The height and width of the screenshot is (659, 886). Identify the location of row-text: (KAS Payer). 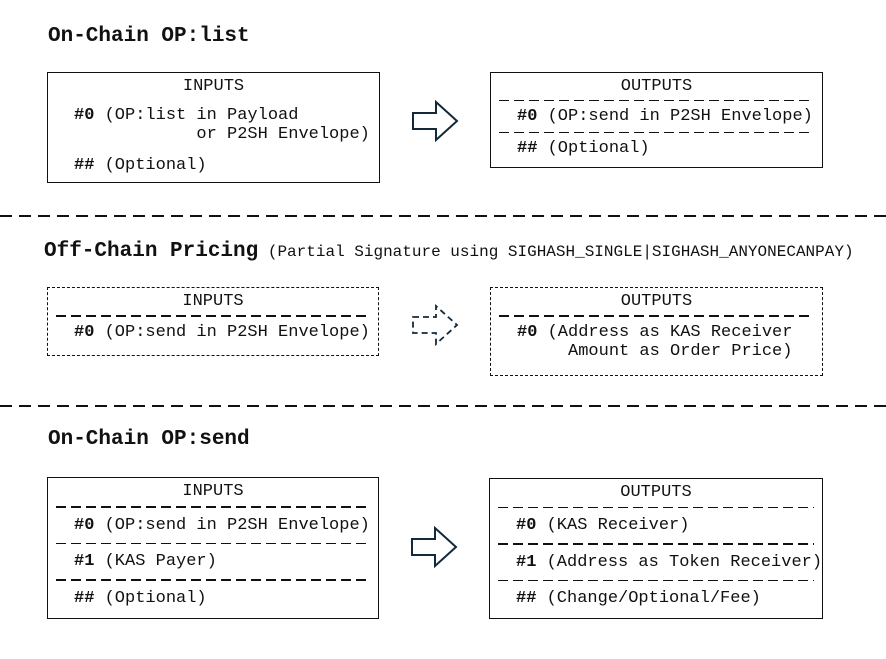
(160, 562).